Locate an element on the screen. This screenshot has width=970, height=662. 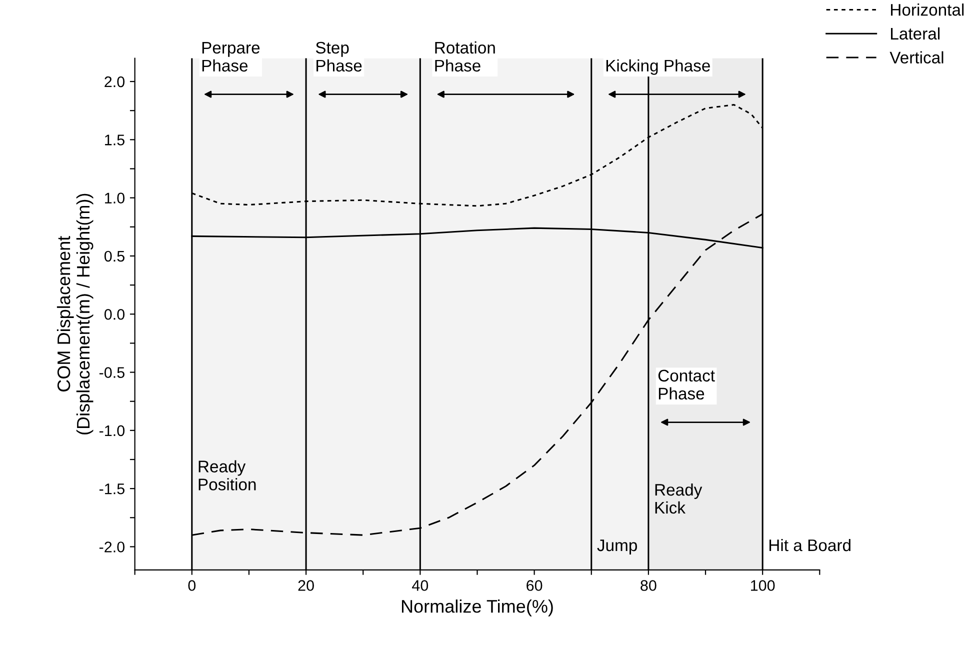
x-tick-label: 60 is located at coordinates (534, 585).